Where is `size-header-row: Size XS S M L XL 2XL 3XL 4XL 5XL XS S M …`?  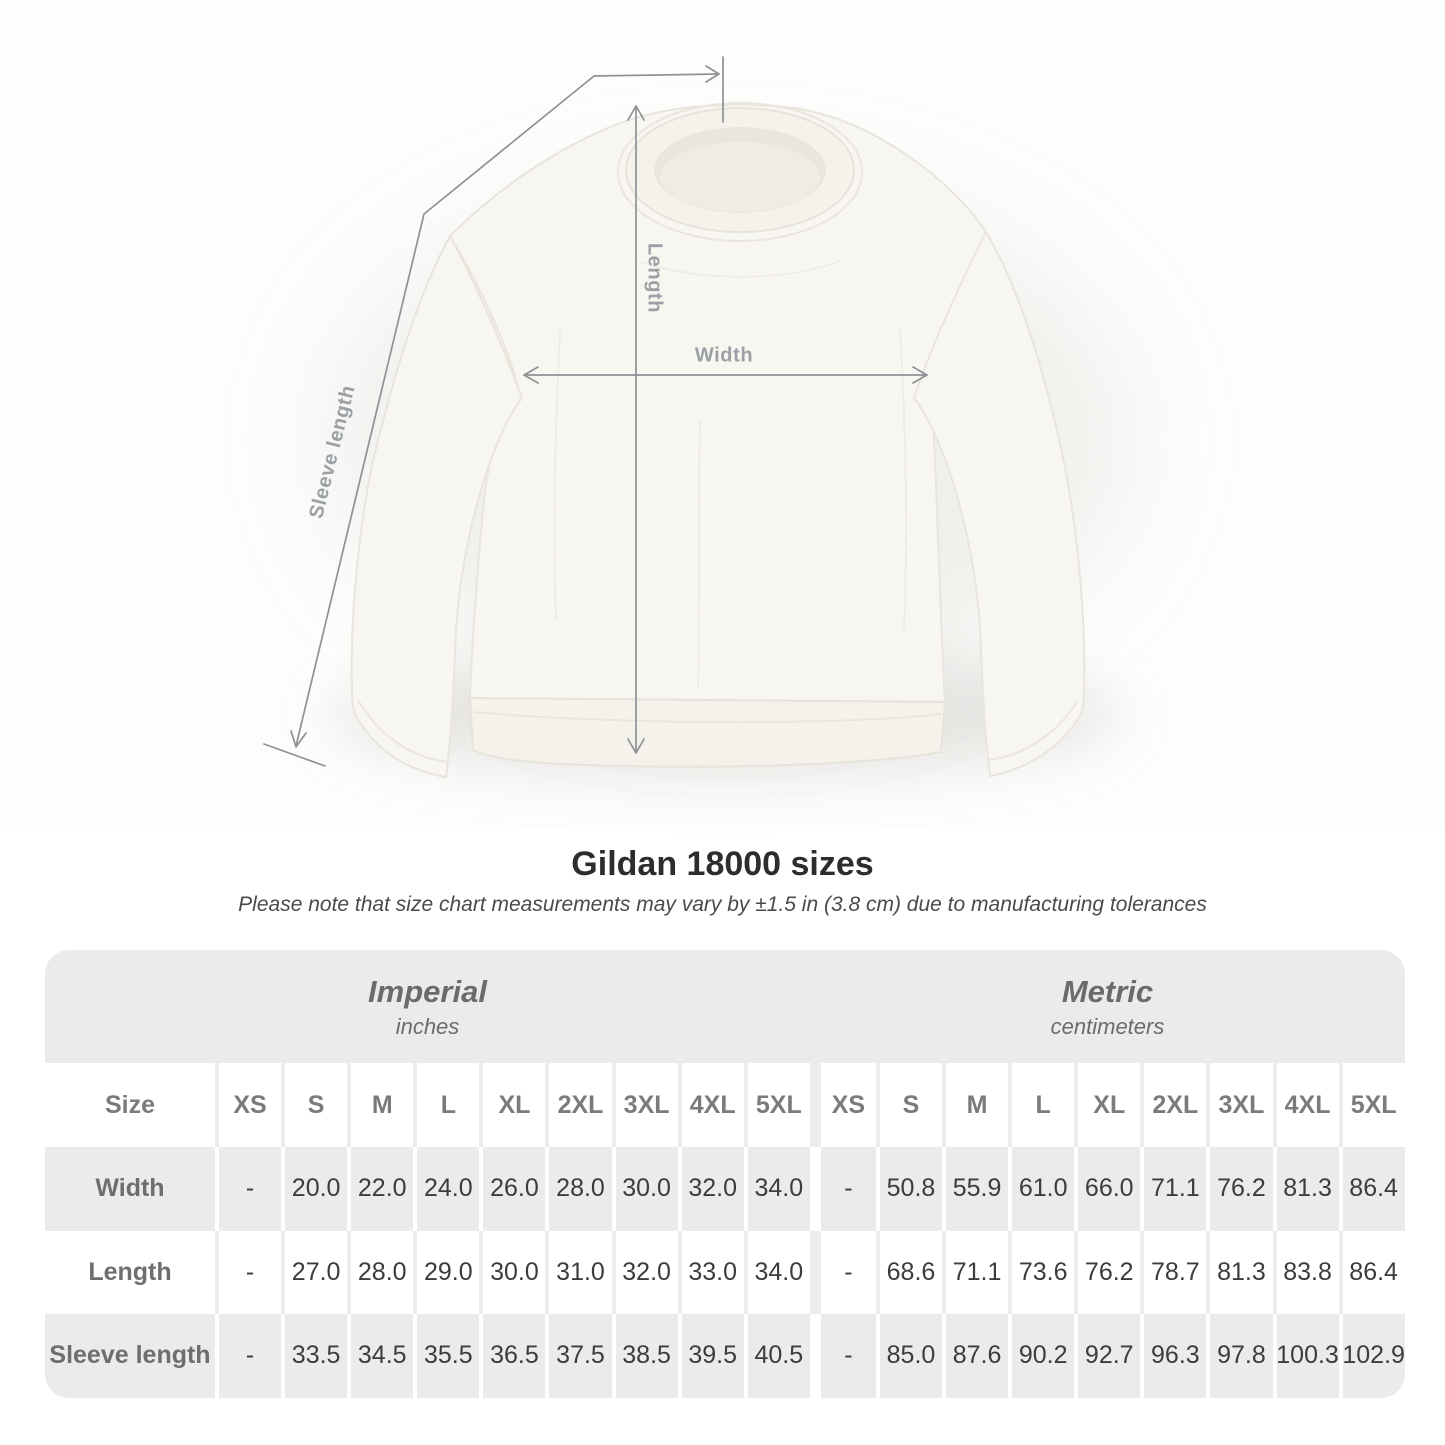
size-header-row: Size XS S M L XL 2XL 3XL 4XL 5XL XS S M … is located at coordinates (725, 1105).